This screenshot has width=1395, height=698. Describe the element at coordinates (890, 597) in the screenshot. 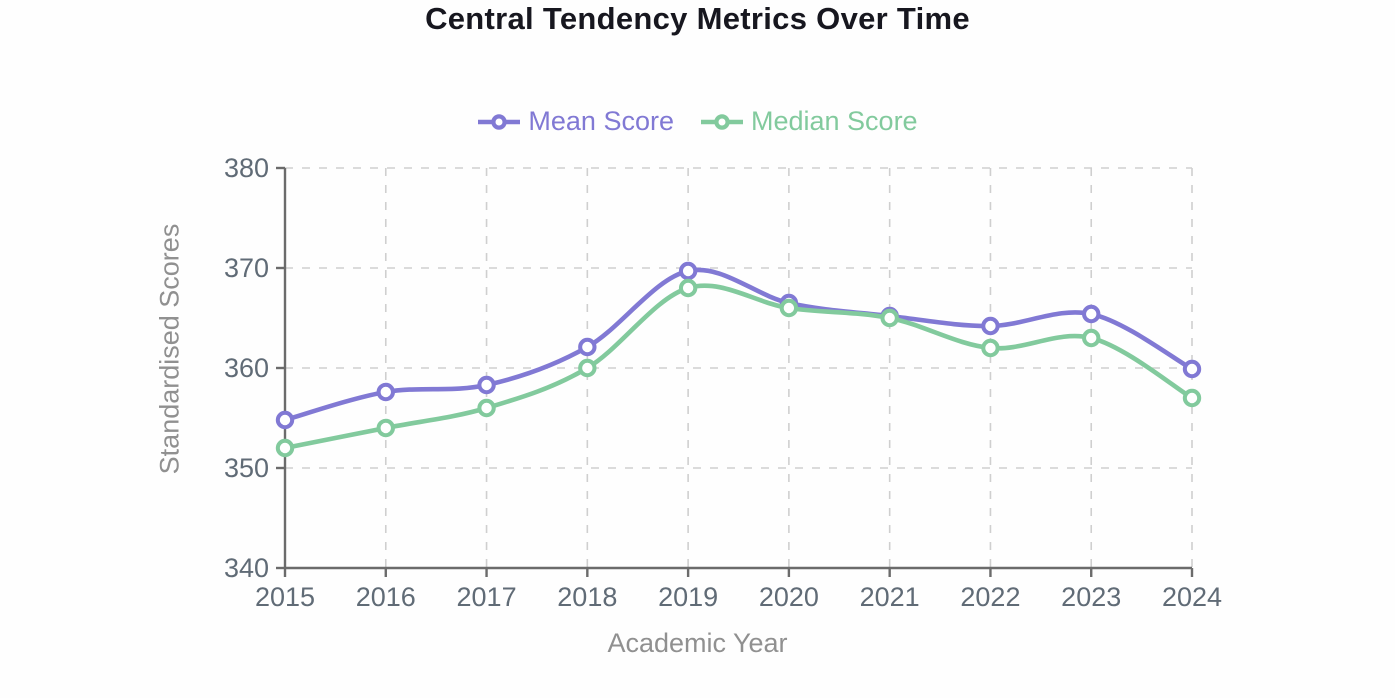

I see `x-tick-label: 2021` at that location.